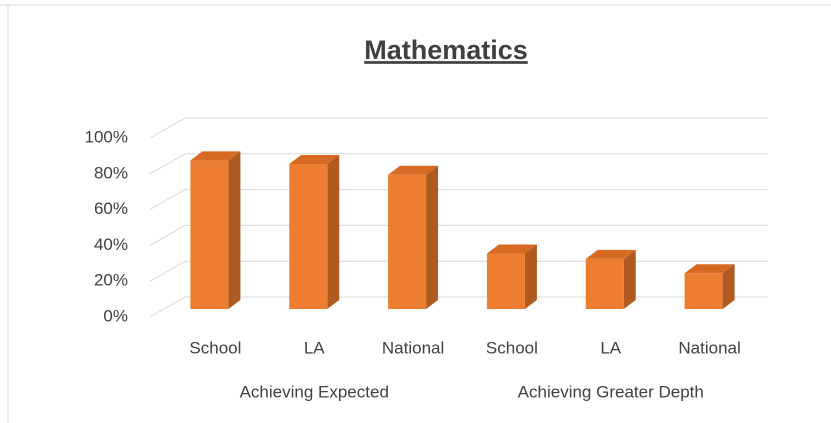 Image resolution: width=831 pixels, height=423 pixels. I want to click on y-tick-label: 20%, so click(111, 280).